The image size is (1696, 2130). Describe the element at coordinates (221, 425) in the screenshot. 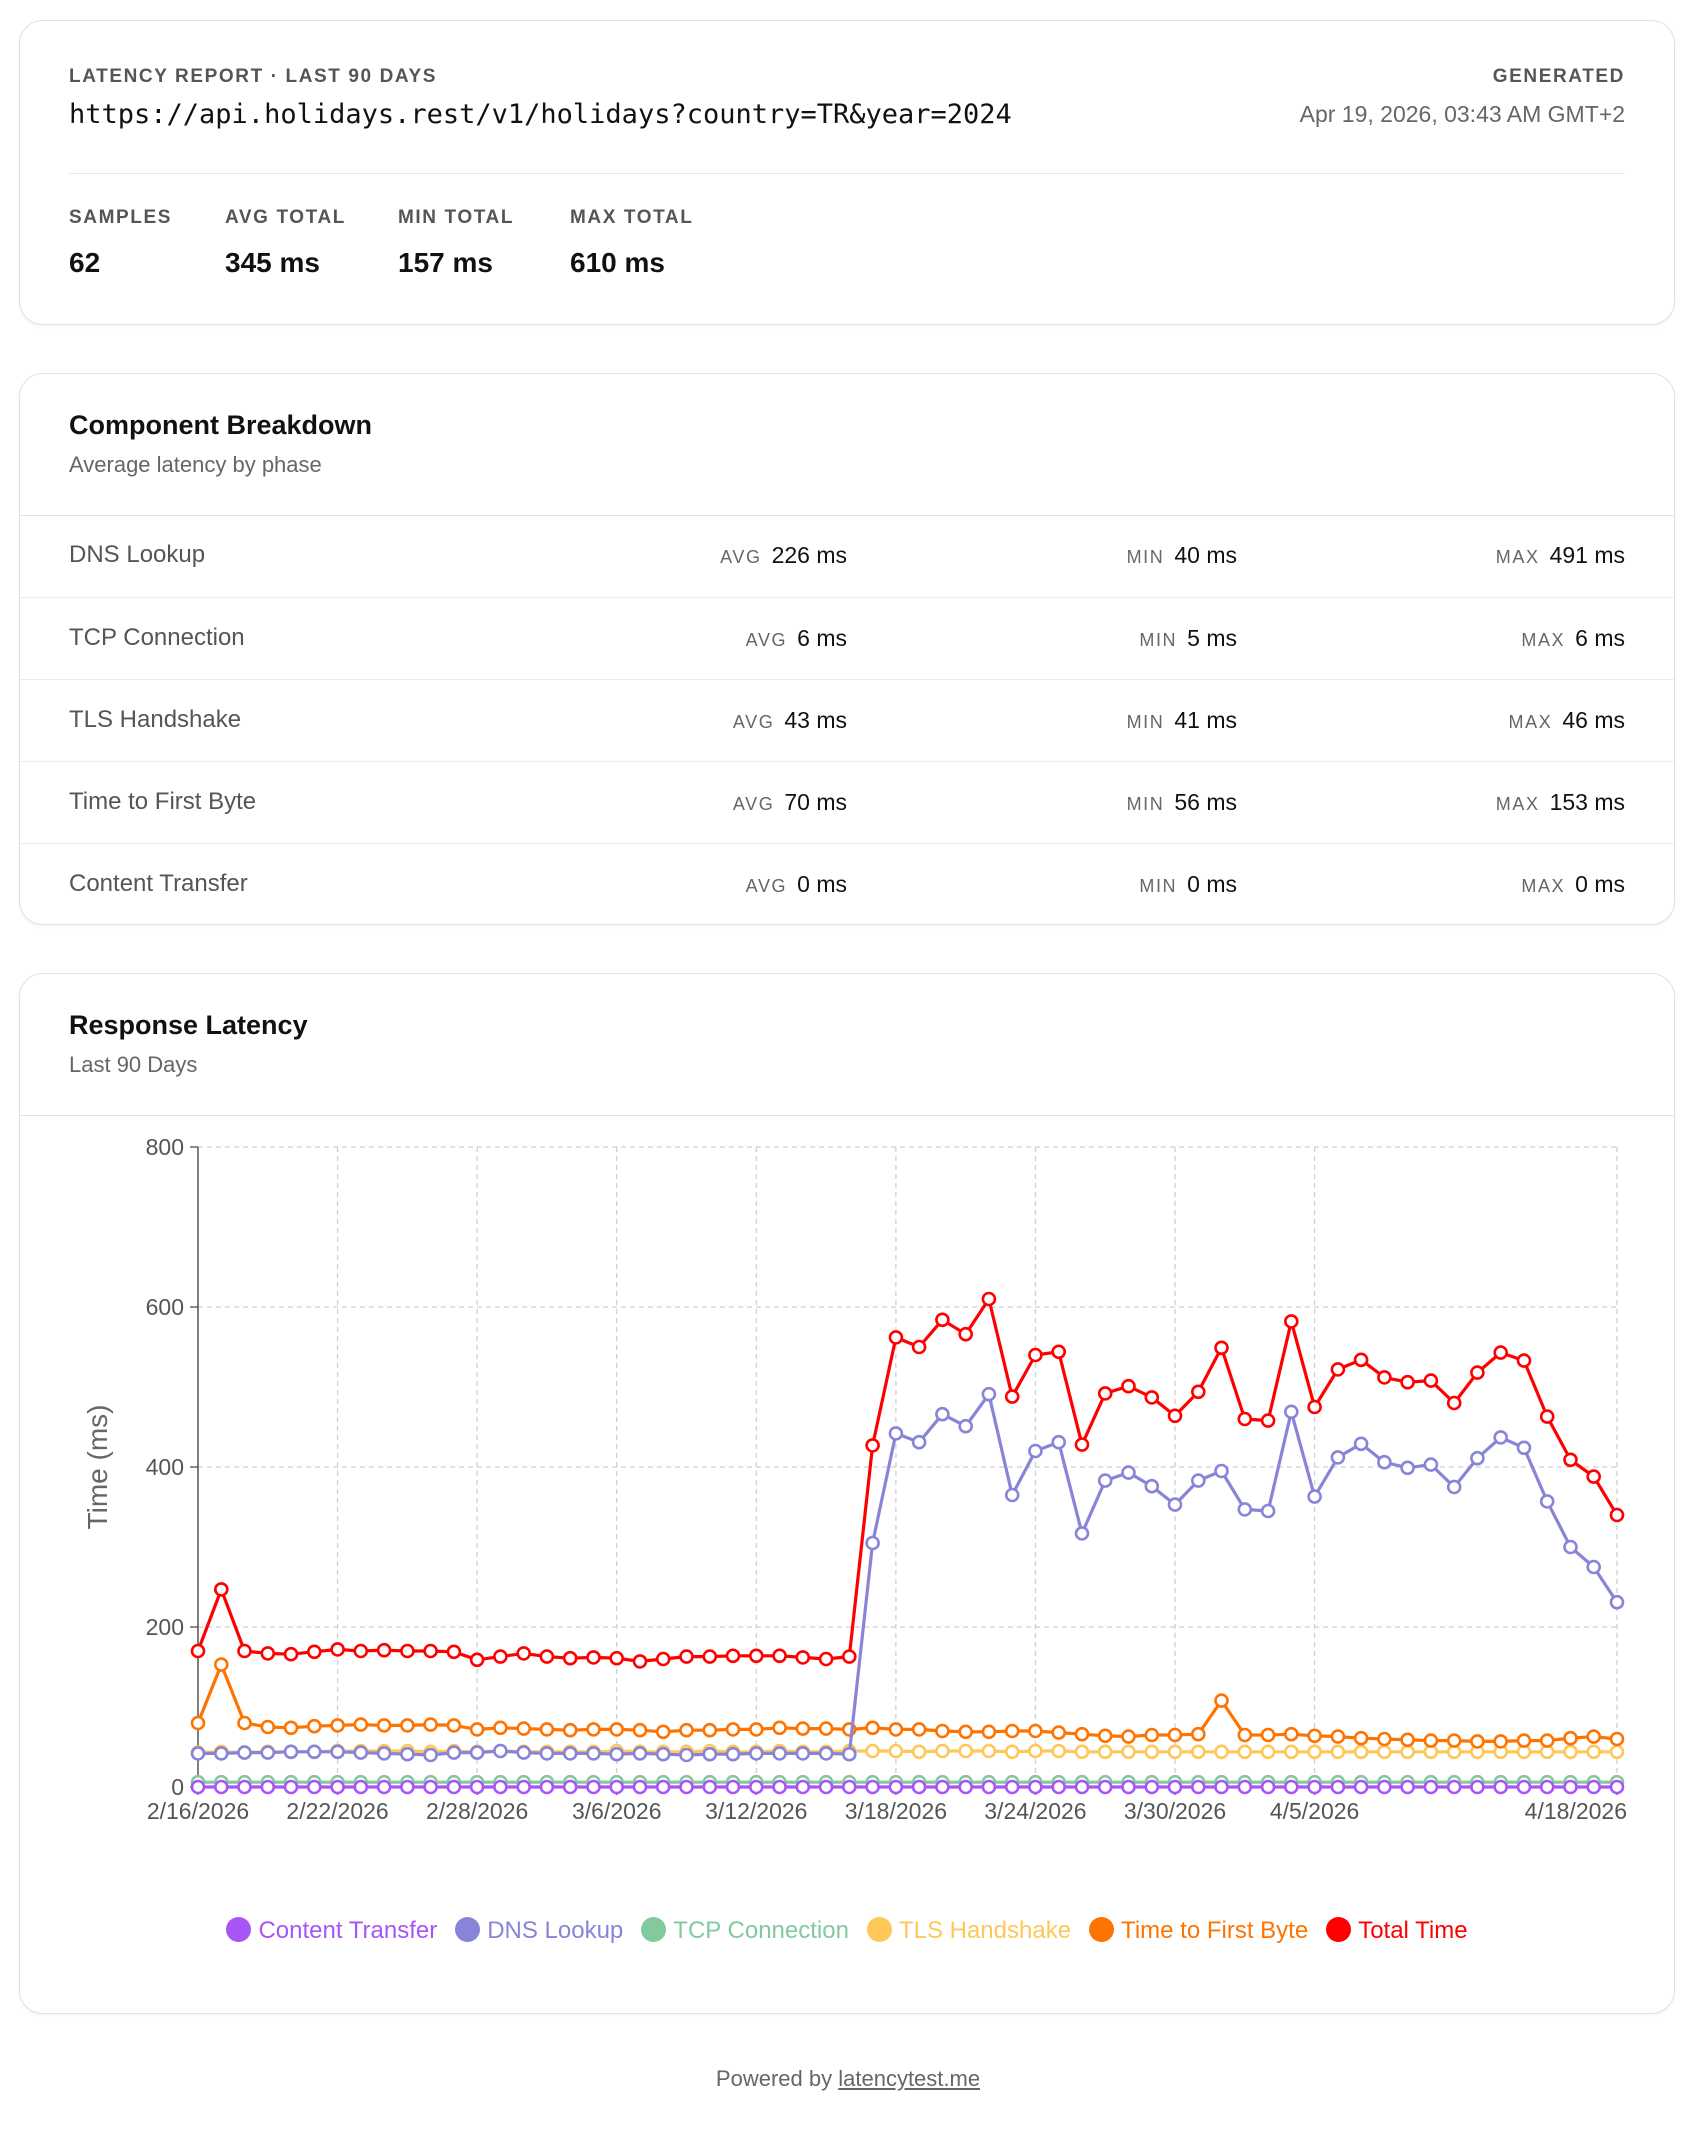

I see `breakdown-title: Component Breakdown` at that location.